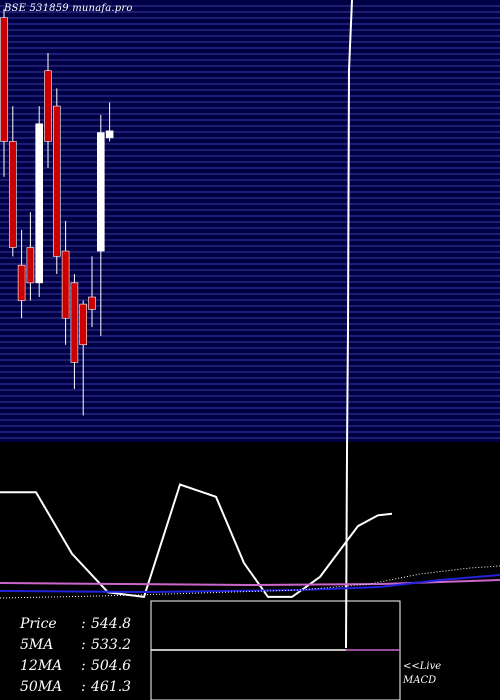  I want to click on stat-row-50ma: 50MA : 461.3, so click(75, 687).